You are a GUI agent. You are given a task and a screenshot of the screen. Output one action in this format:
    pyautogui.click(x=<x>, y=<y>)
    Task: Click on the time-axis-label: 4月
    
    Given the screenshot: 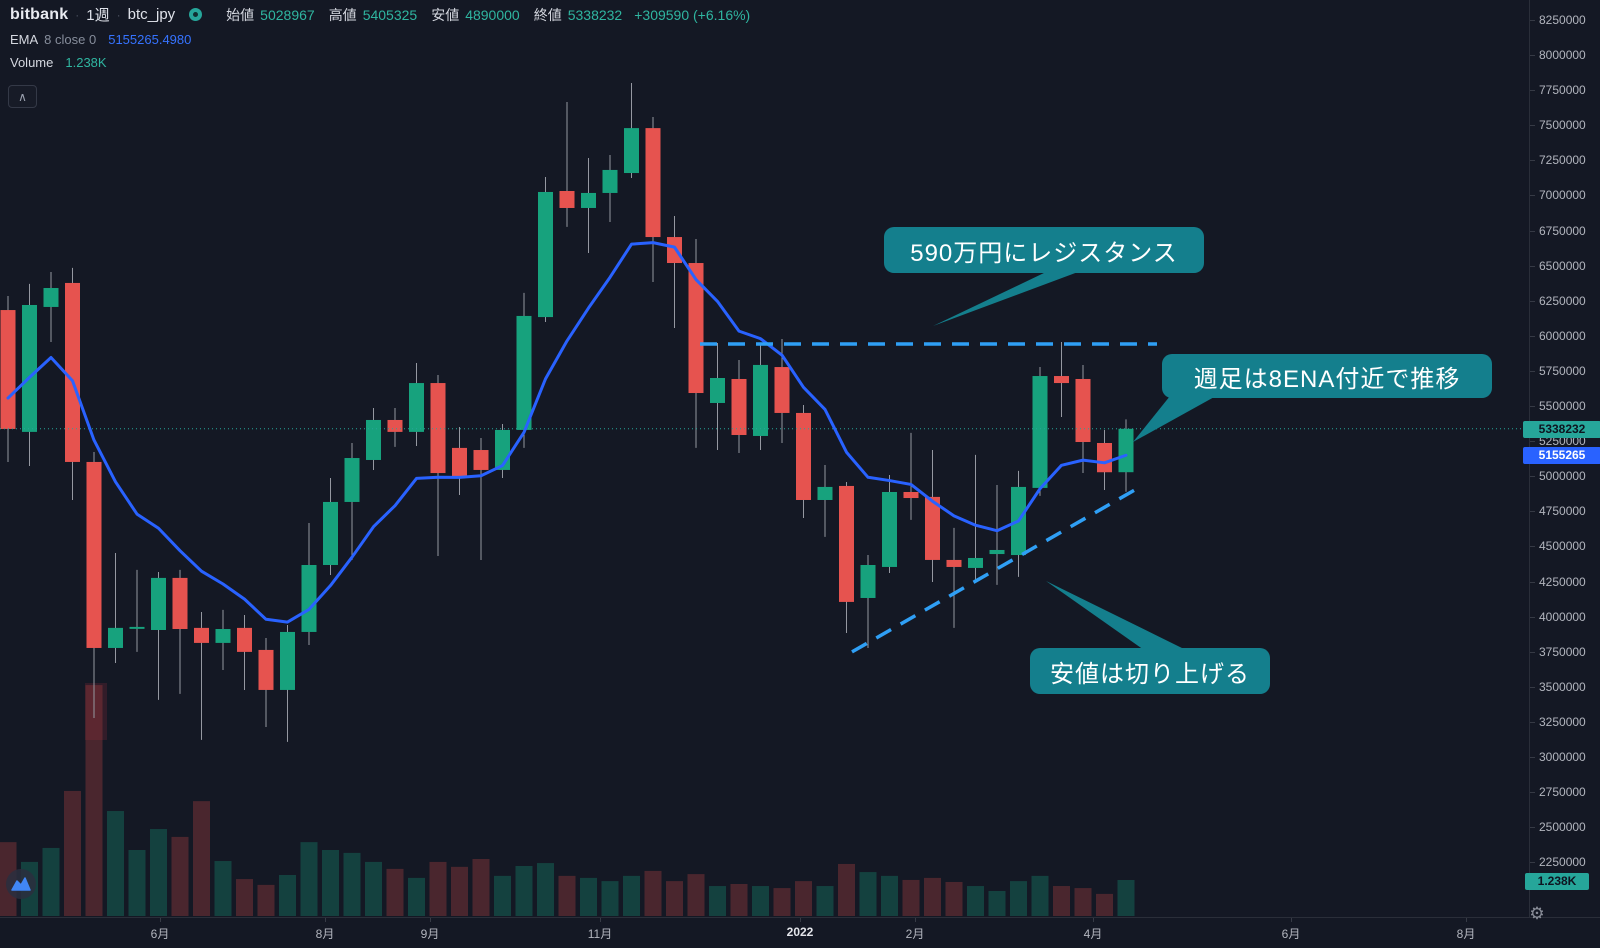 What is the action you would take?
    pyautogui.click(x=1093, y=934)
    